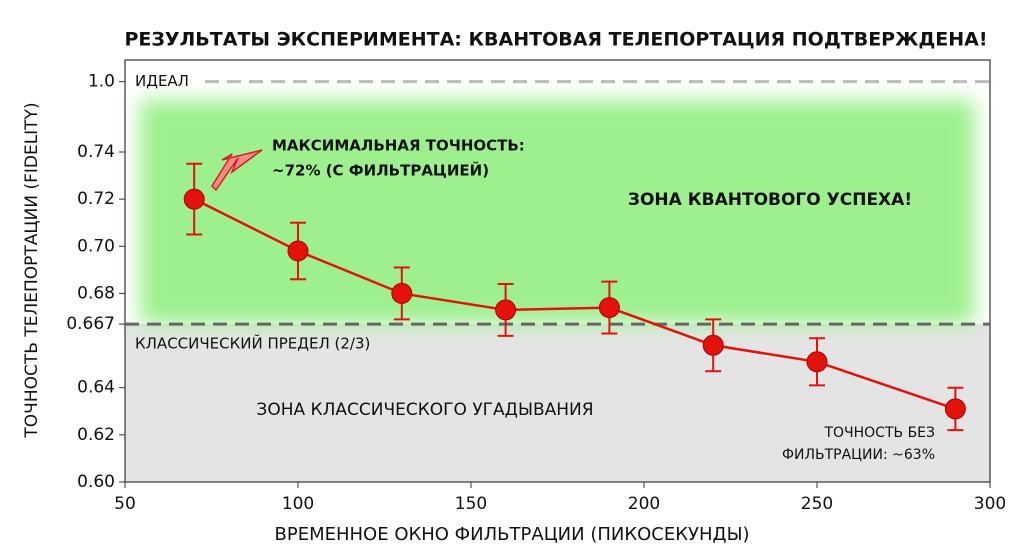 The image size is (1024, 559). Describe the element at coordinates (96, 435) in the screenshot. I see `y-tick-label: 0.62` at that location.